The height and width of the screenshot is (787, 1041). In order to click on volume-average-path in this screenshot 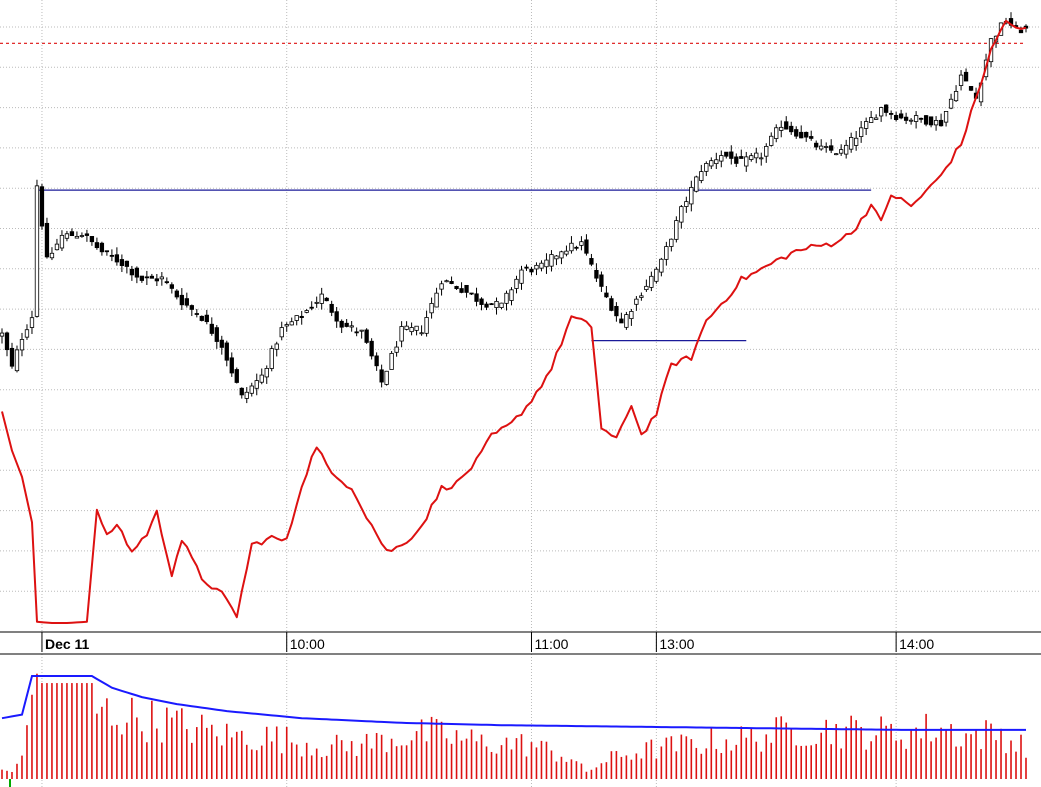, I will do `click(513, 703)`.